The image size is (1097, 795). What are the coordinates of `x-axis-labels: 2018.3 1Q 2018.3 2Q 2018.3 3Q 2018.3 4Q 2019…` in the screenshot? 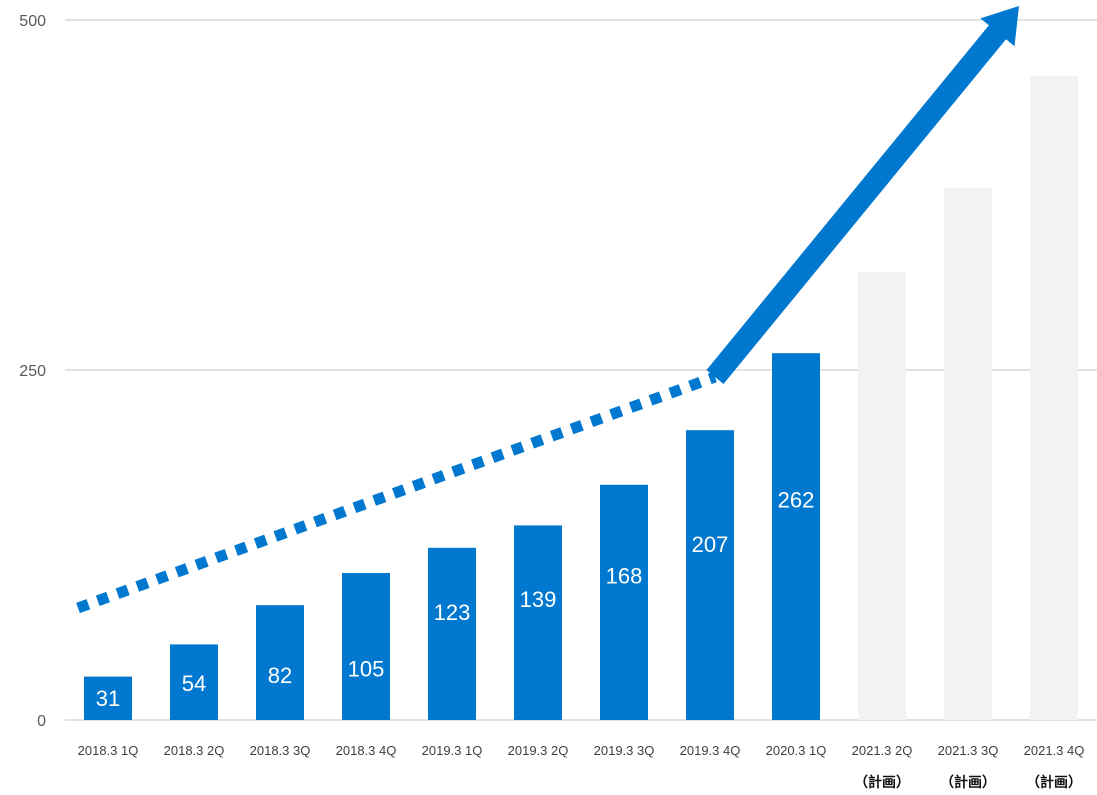 It's located at (581, 767).